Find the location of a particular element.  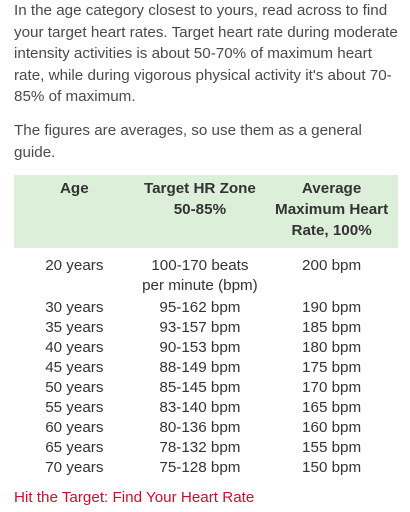

header-age-label: Age is located at coordinates (74, 188).